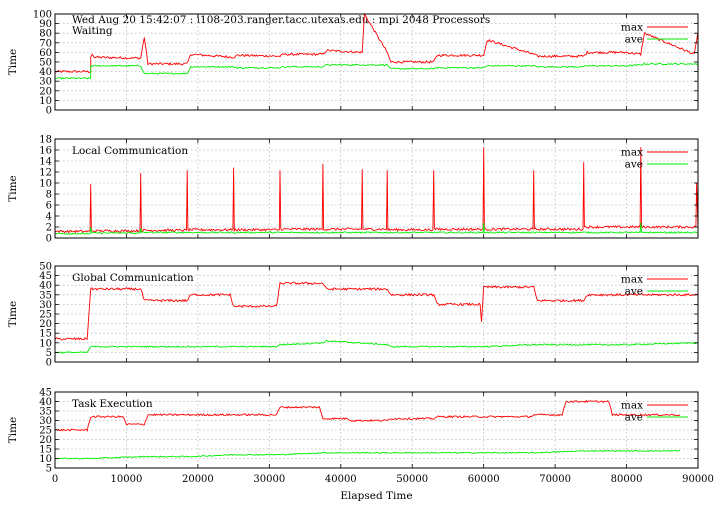 This screenshot has height=509, width=720. I want to click on y-tick-label: 16, so click(45, 151).